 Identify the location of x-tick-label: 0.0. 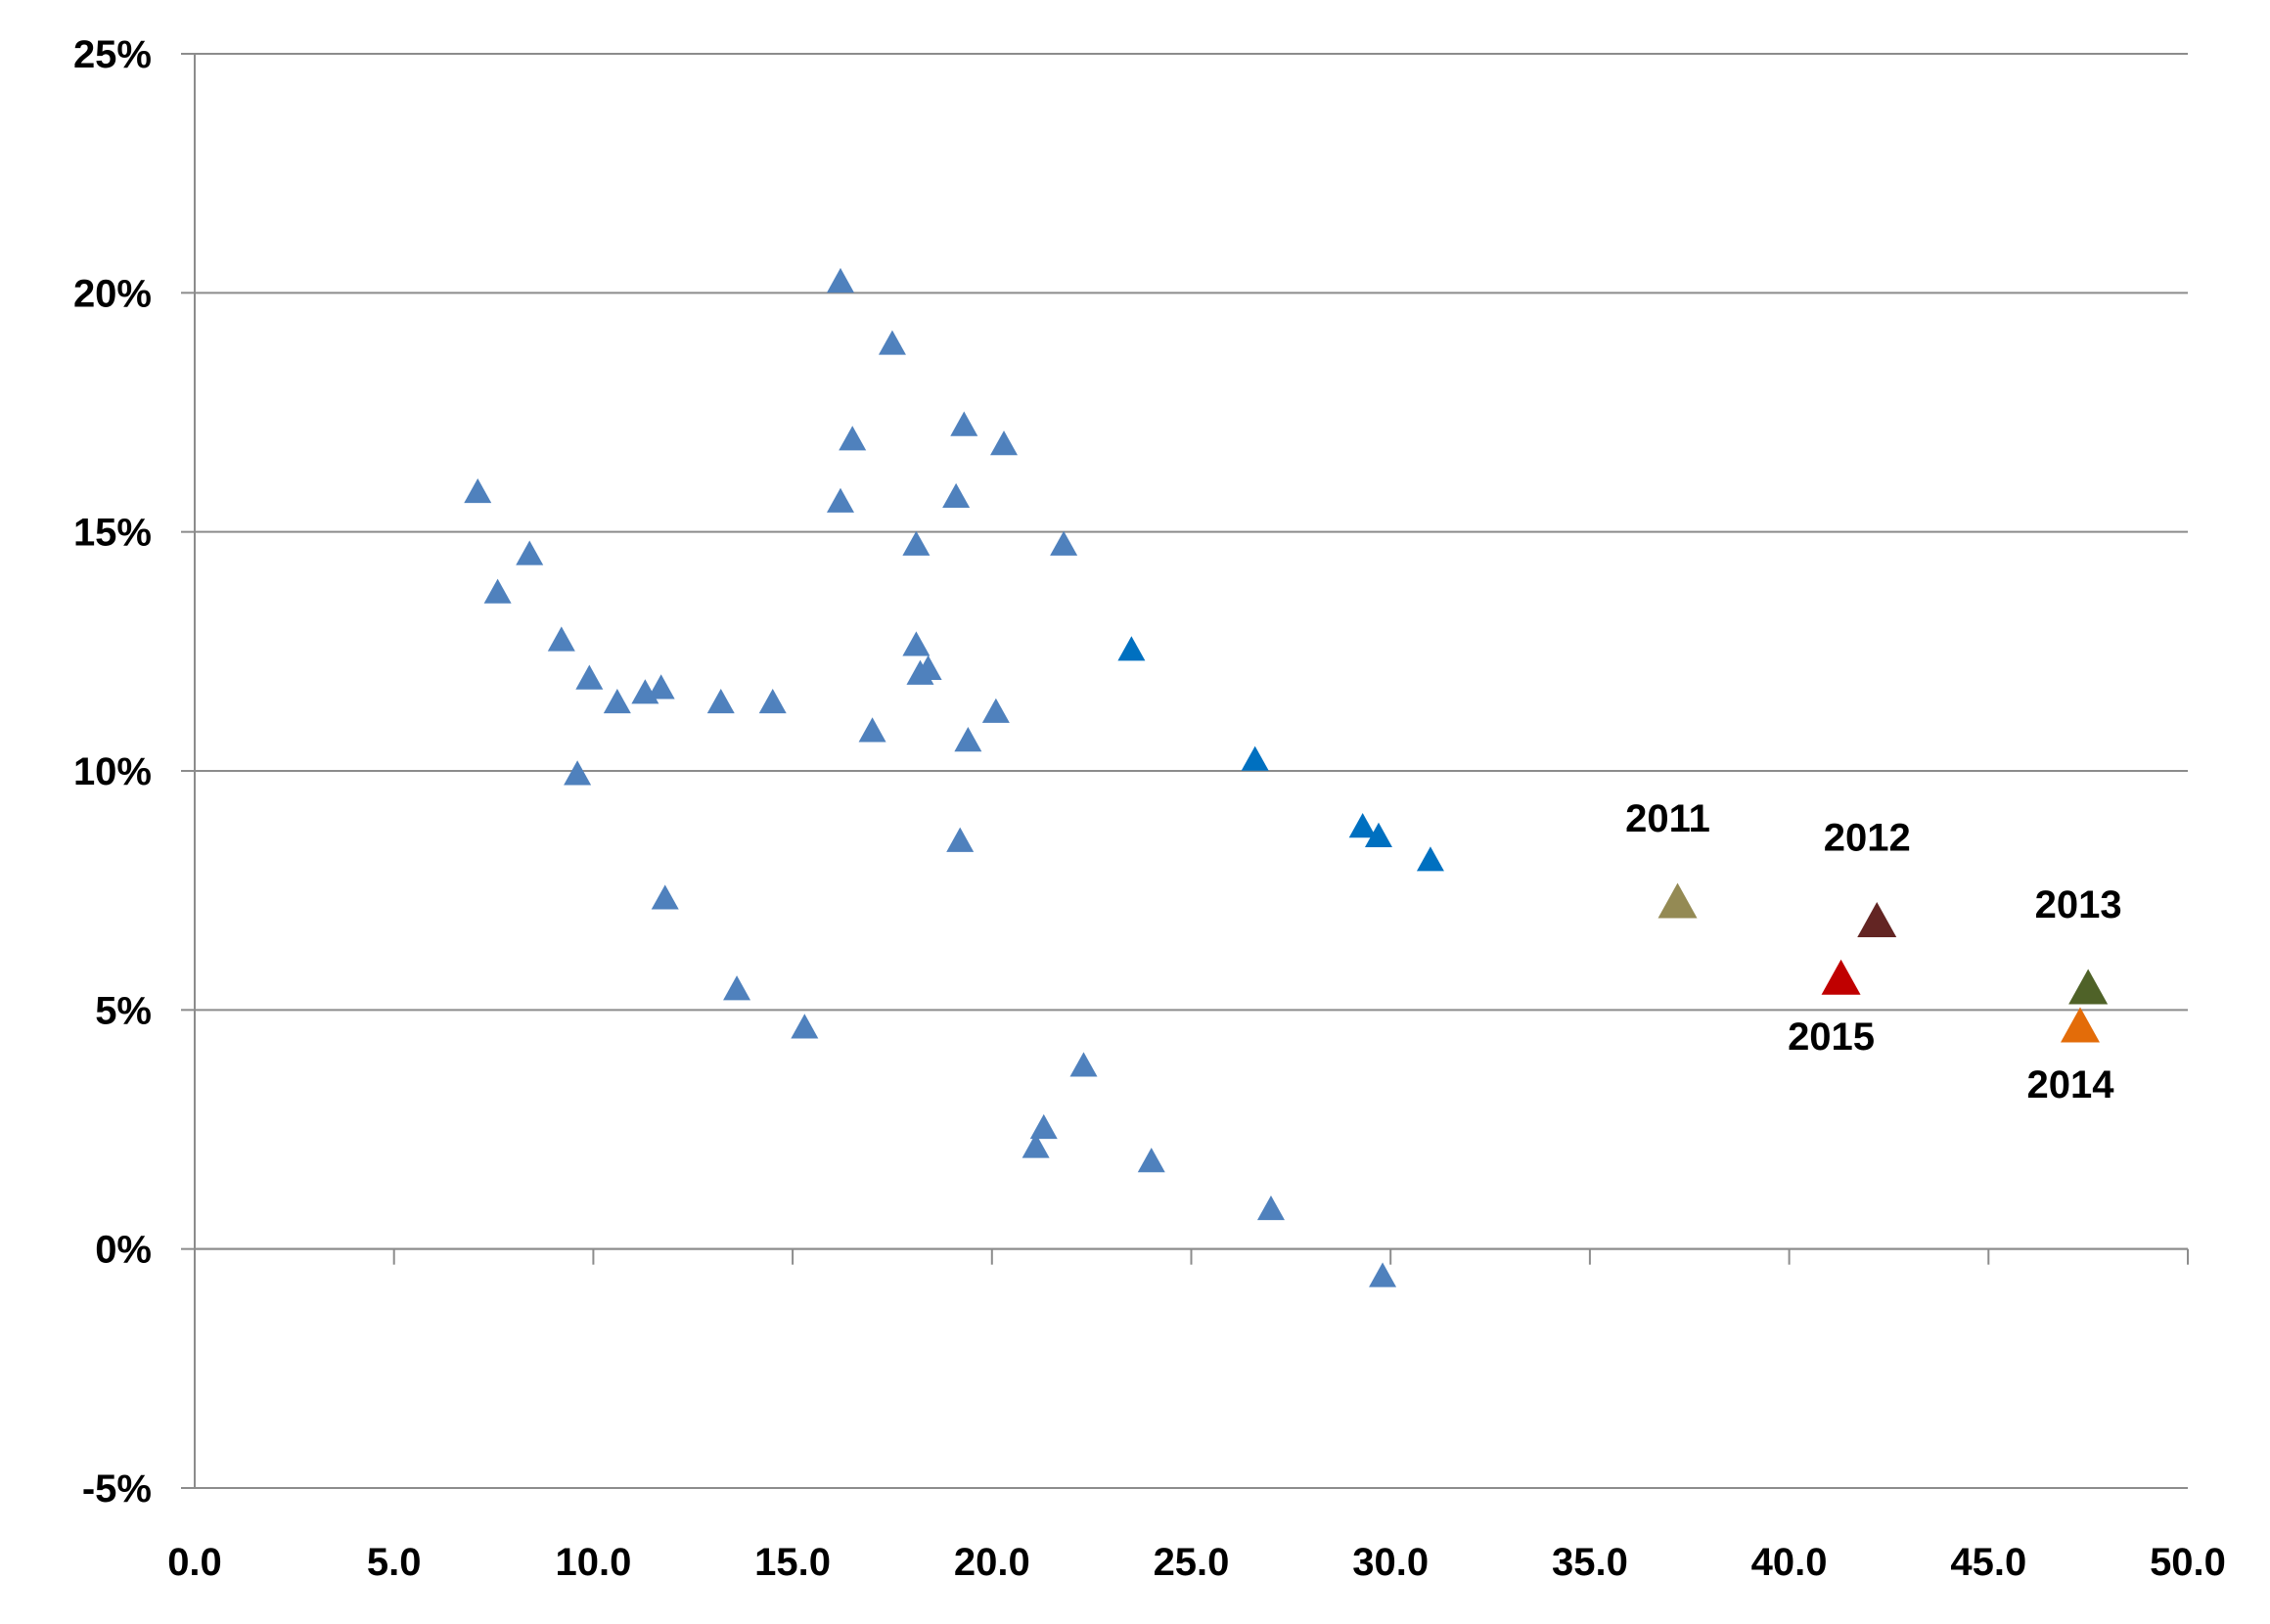
(194, 1562).